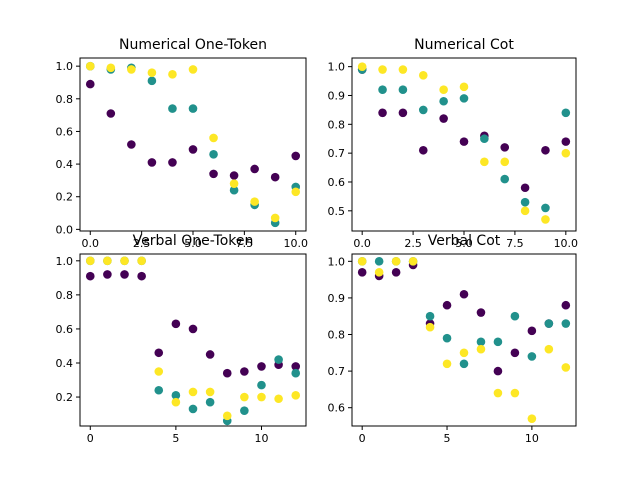 Image resolution: width=640 pixels, height=480 pixels. Describe the element at coordinates (337, 335) in the screenshot. I see `y-tick-label: 0.8` at that location.